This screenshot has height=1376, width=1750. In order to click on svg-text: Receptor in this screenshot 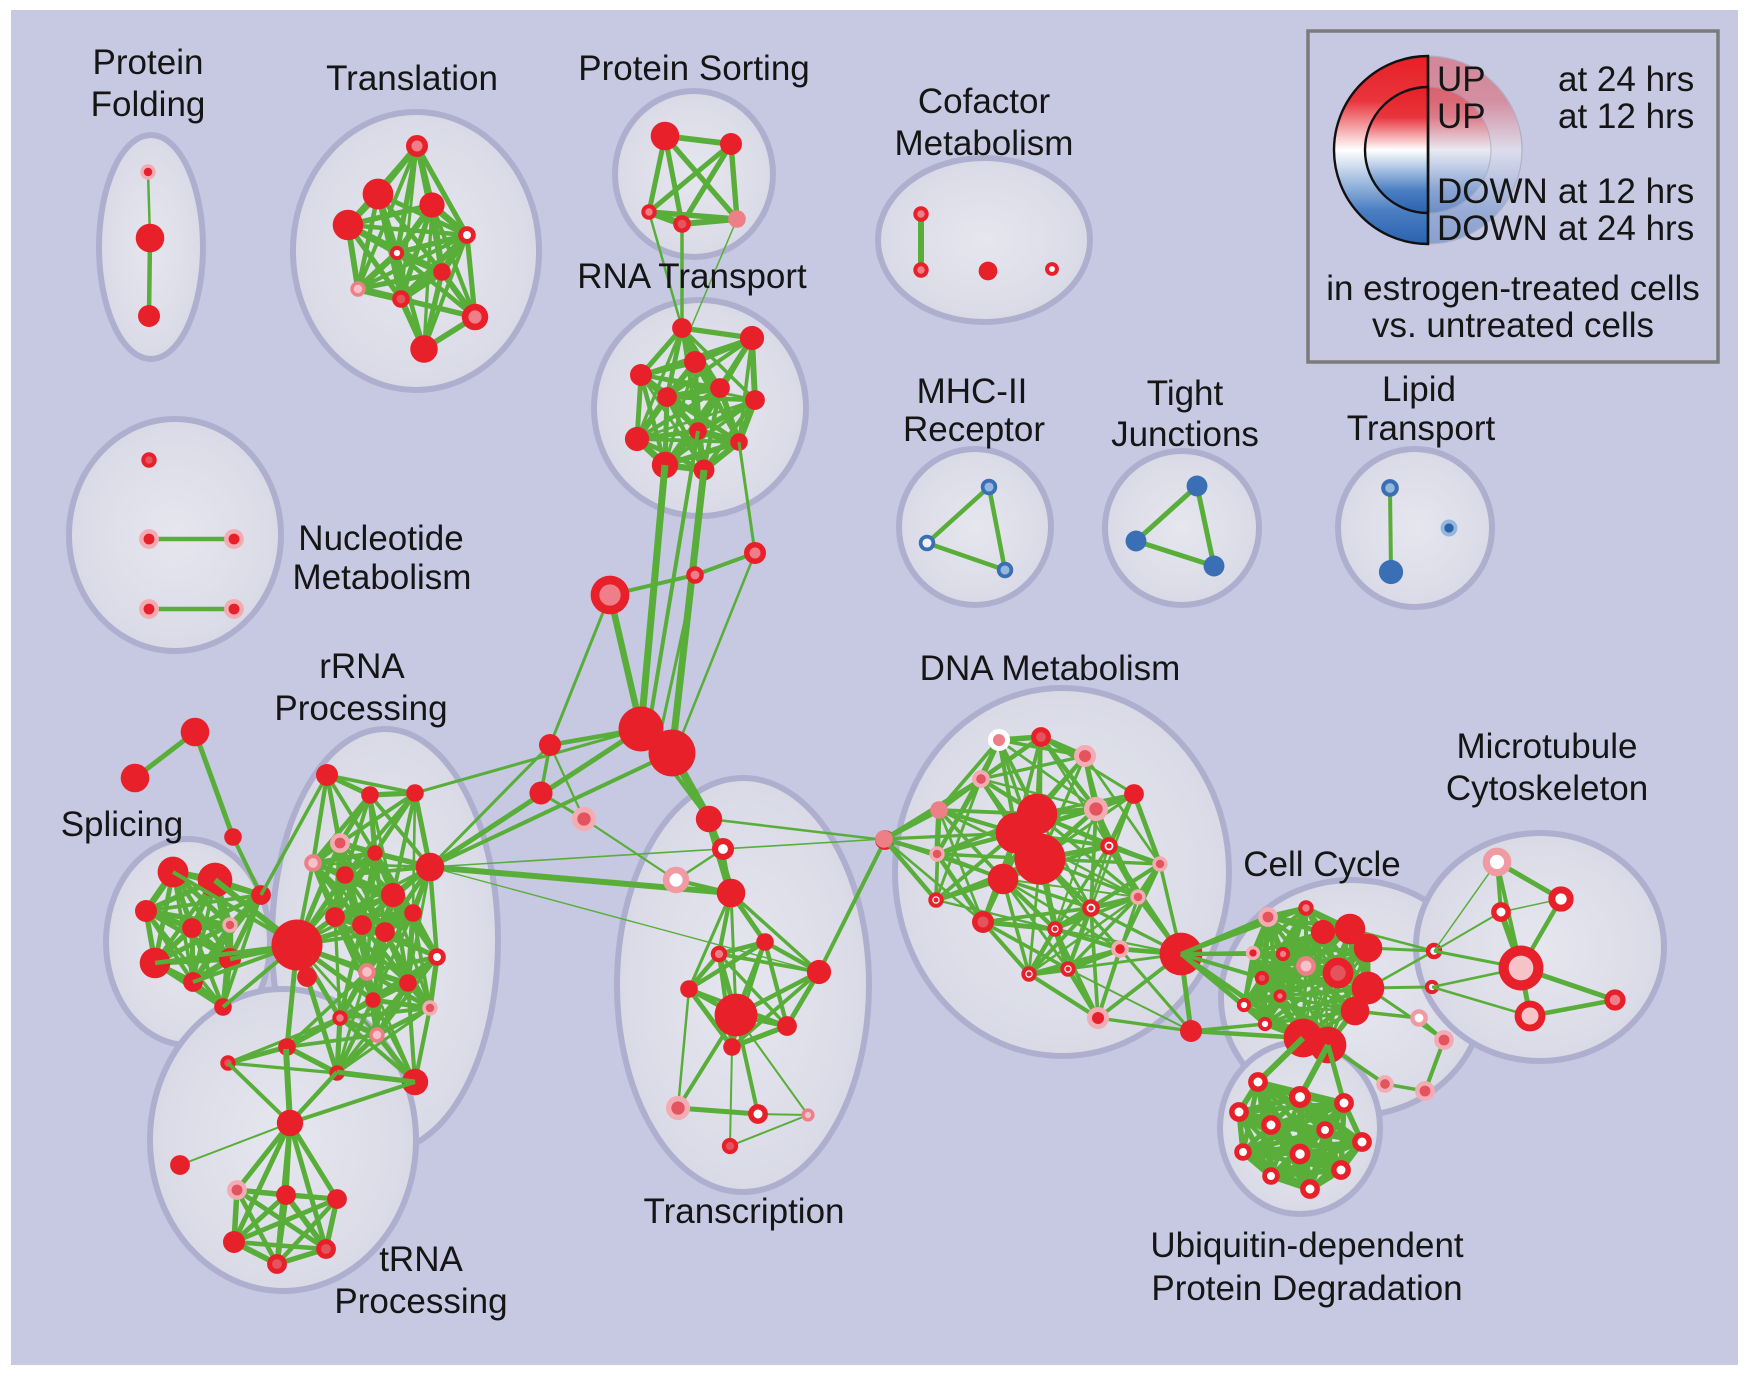, I will do `click(974, 429)`.